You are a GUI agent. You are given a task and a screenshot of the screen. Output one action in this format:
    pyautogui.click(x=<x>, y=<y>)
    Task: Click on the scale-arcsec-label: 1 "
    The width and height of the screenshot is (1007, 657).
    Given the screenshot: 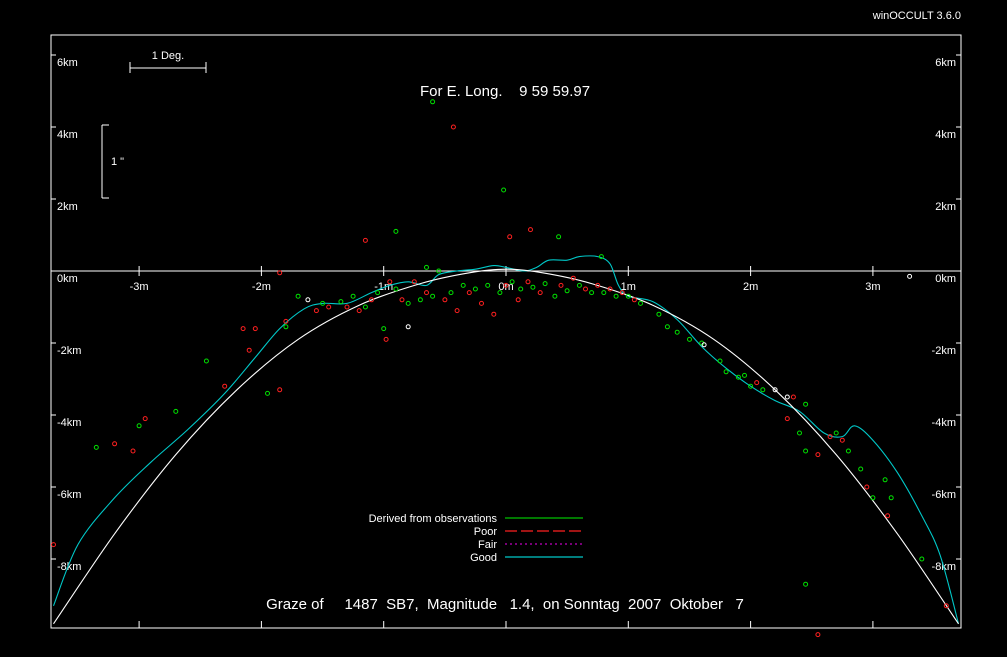 What is the action you would take?
    pyautogui.click(x=117, y=162)
    